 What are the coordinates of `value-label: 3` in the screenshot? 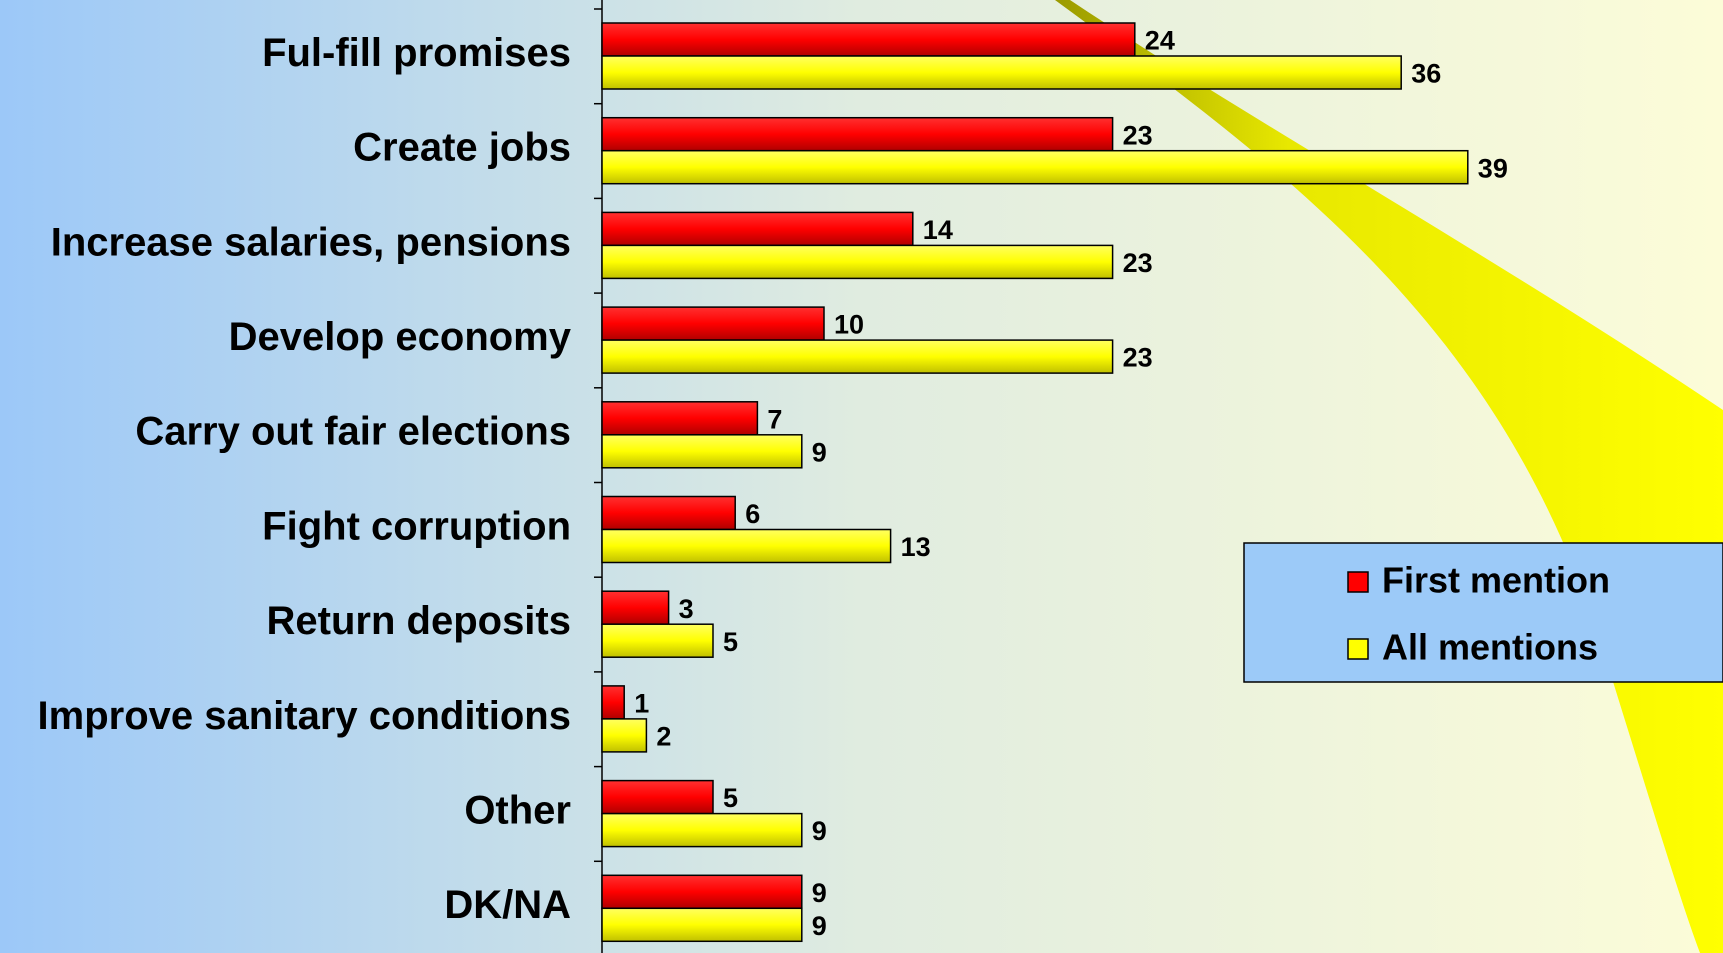 It's located at (686, 609).